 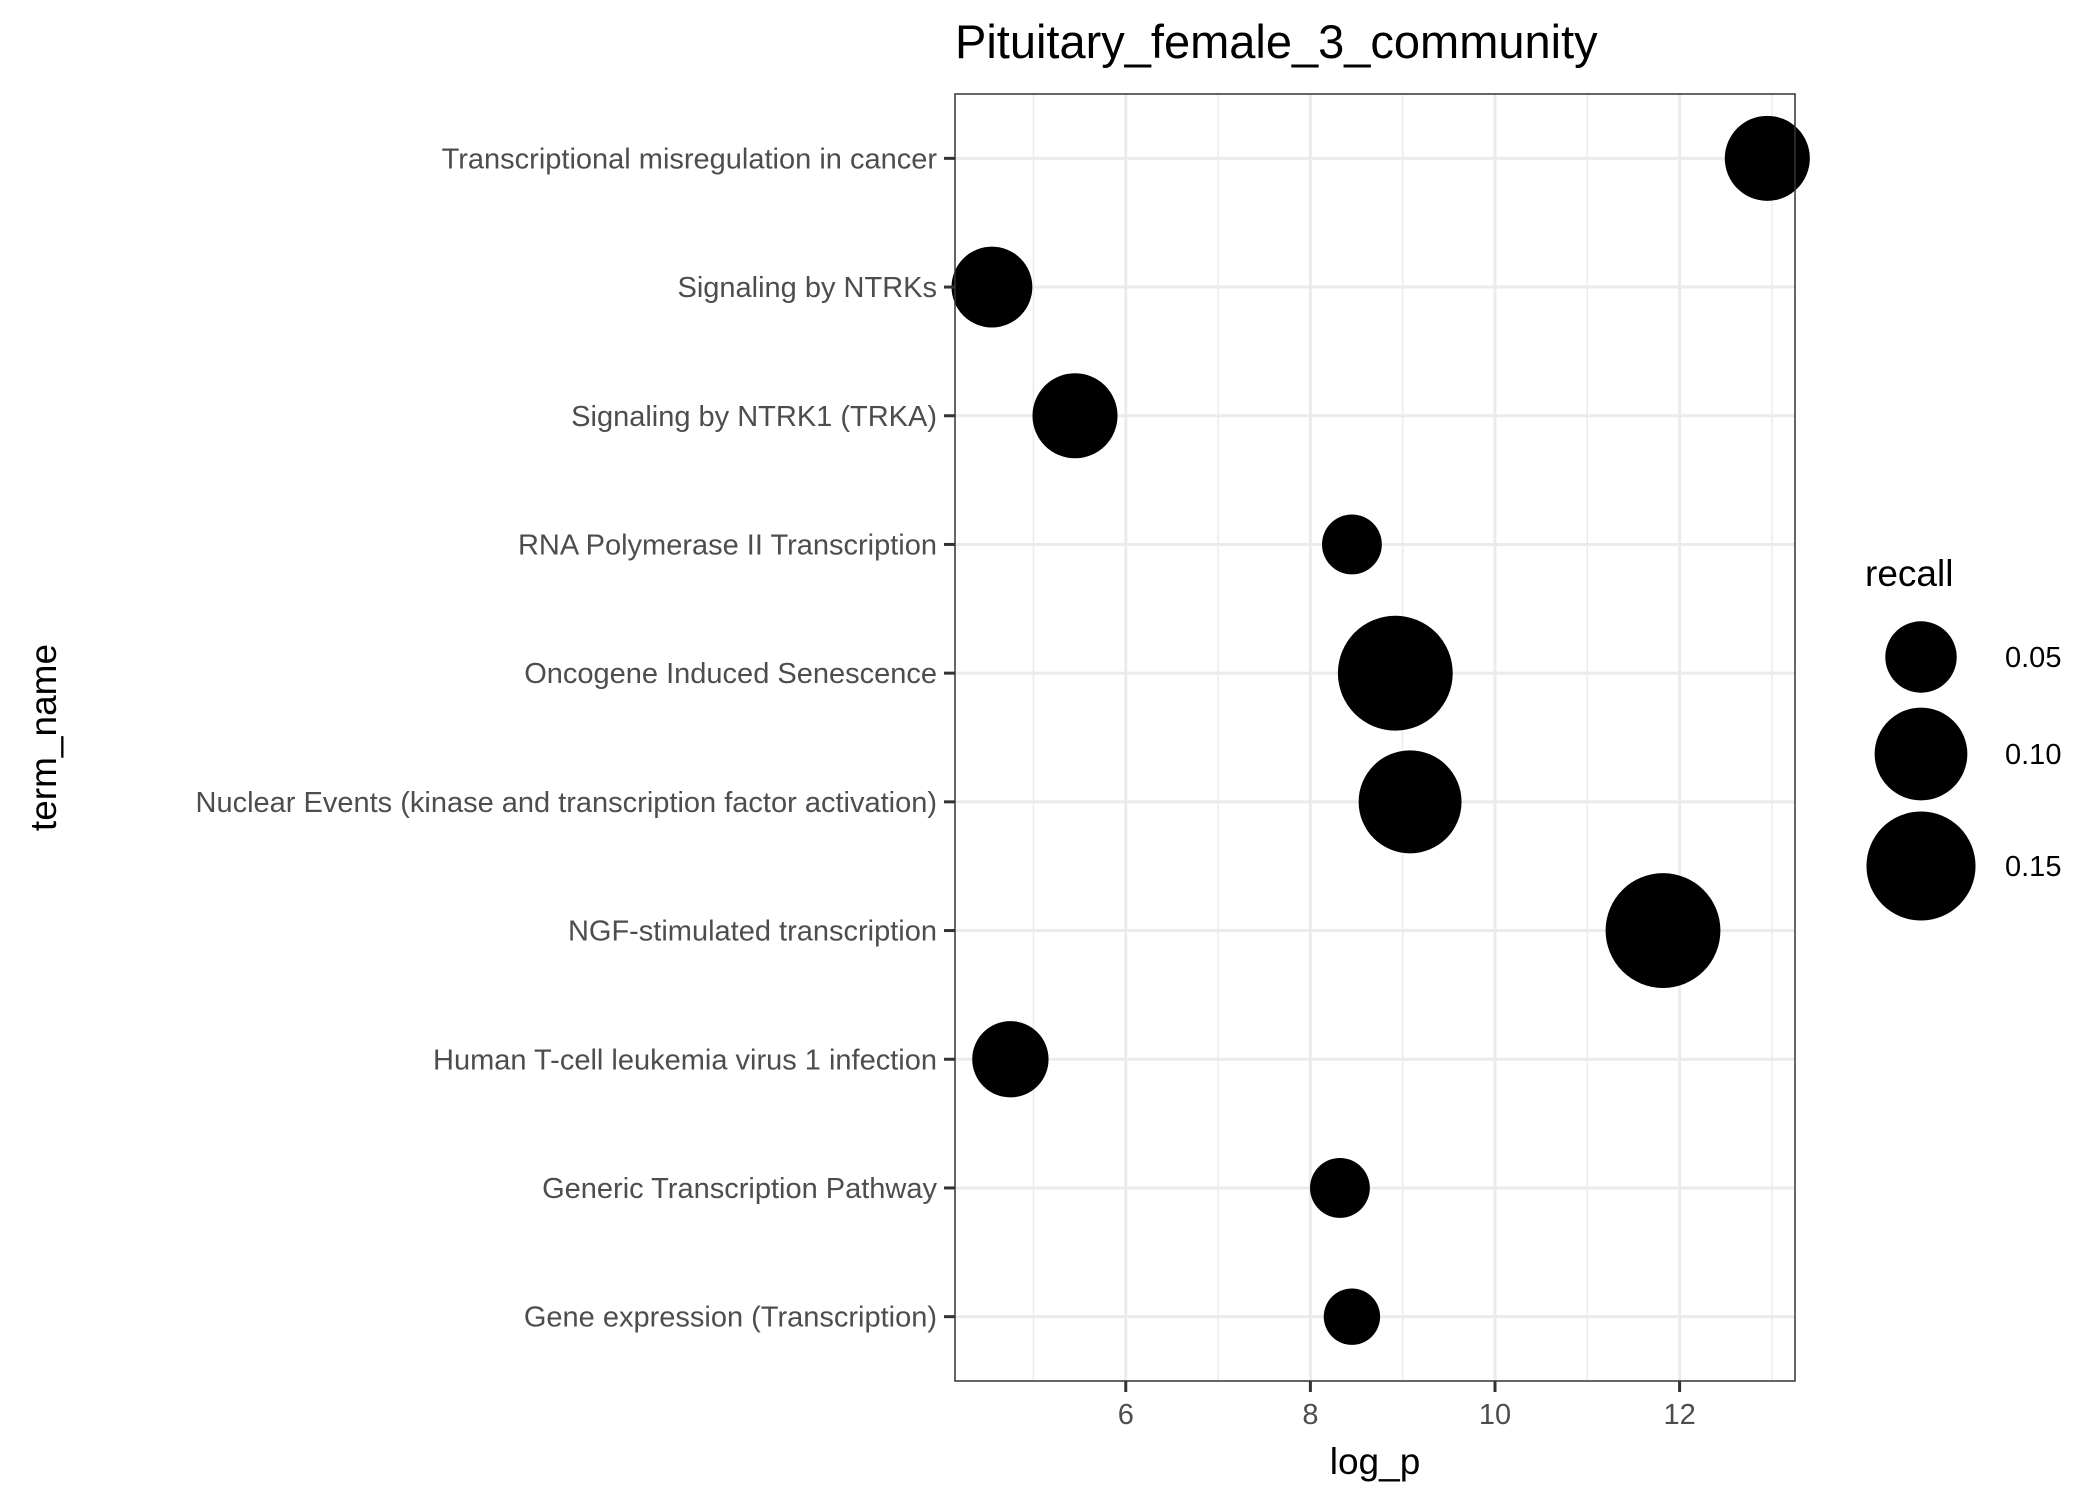 What do you see at coordinates (1495, 1415) in the screenshot?
I see `x-tick-label: 10` at bounding box center [1495, 1415].